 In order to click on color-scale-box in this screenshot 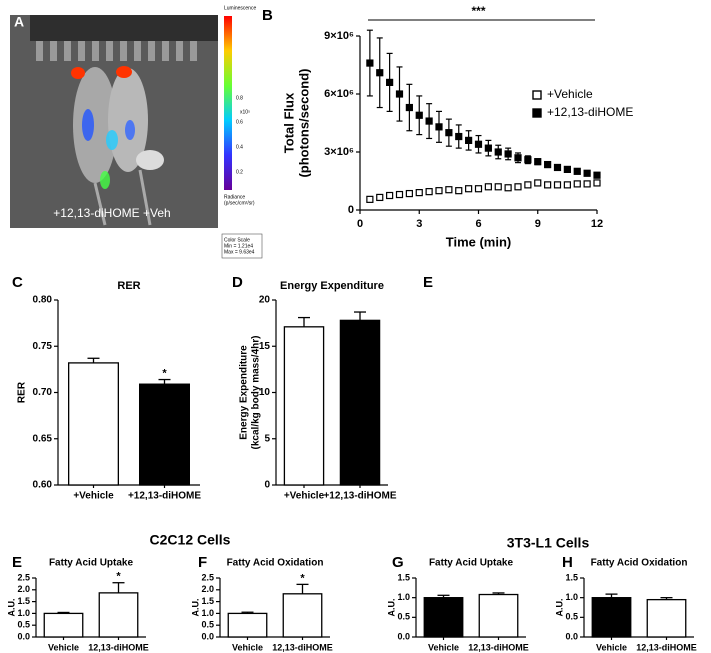, I will do `click(242, 246)`.